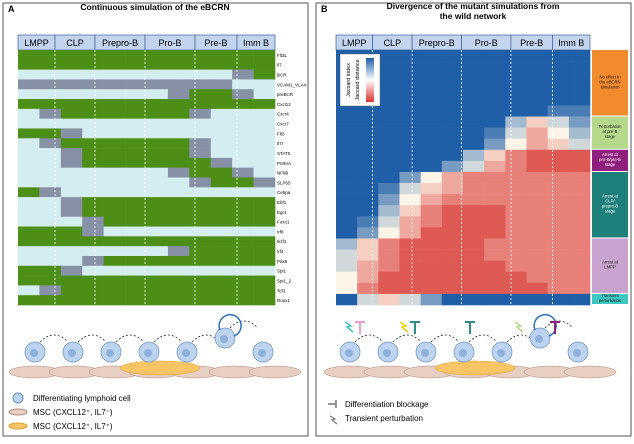  What do you see at coordinates (284, 182) in the screenshot?
I see `gene-label: SLP65` at bounding box center [284, 182].